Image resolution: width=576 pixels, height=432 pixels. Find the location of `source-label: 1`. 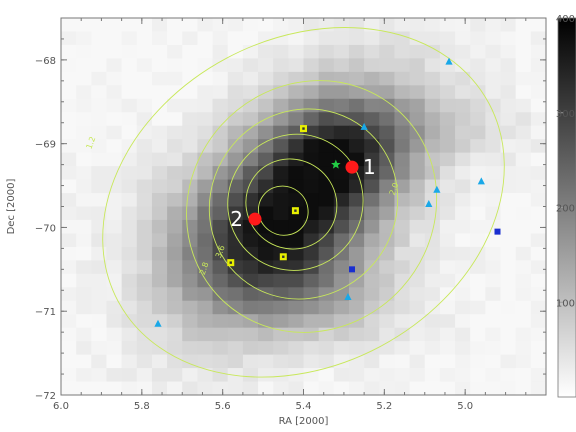

source-label: 1 is located at coordinates (369, 167).